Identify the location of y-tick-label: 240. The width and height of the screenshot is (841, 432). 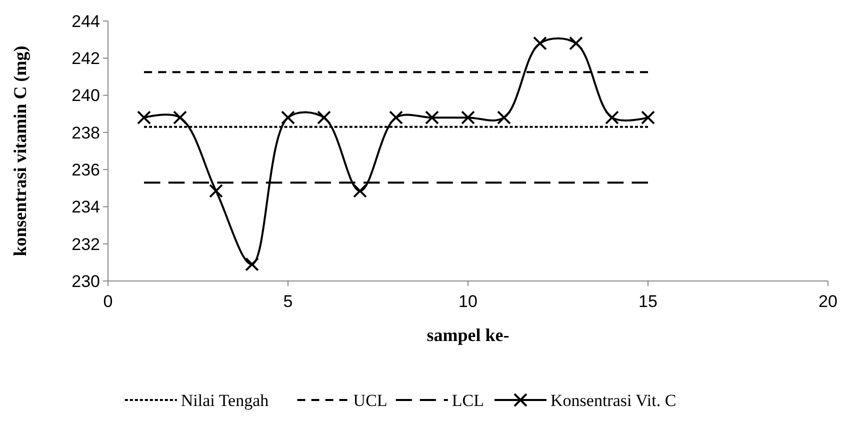
(86, 96).